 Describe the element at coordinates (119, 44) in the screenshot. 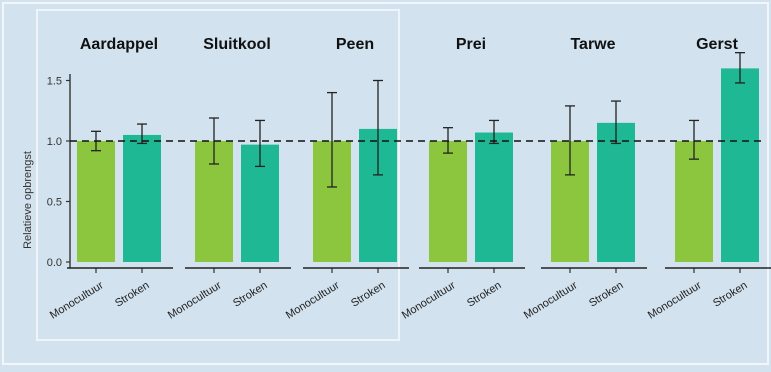

I see `panel-title: Aardappel` at that location.